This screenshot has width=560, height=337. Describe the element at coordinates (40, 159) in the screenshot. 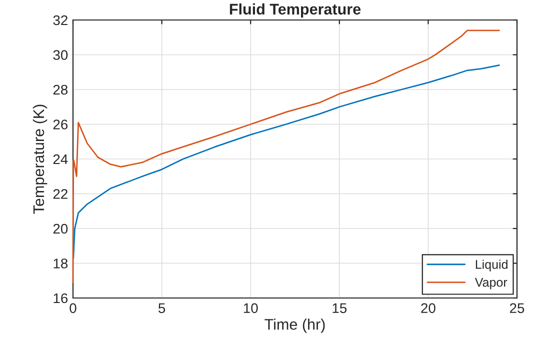

I see `y-axis-title: Temperature (K)` at that location.